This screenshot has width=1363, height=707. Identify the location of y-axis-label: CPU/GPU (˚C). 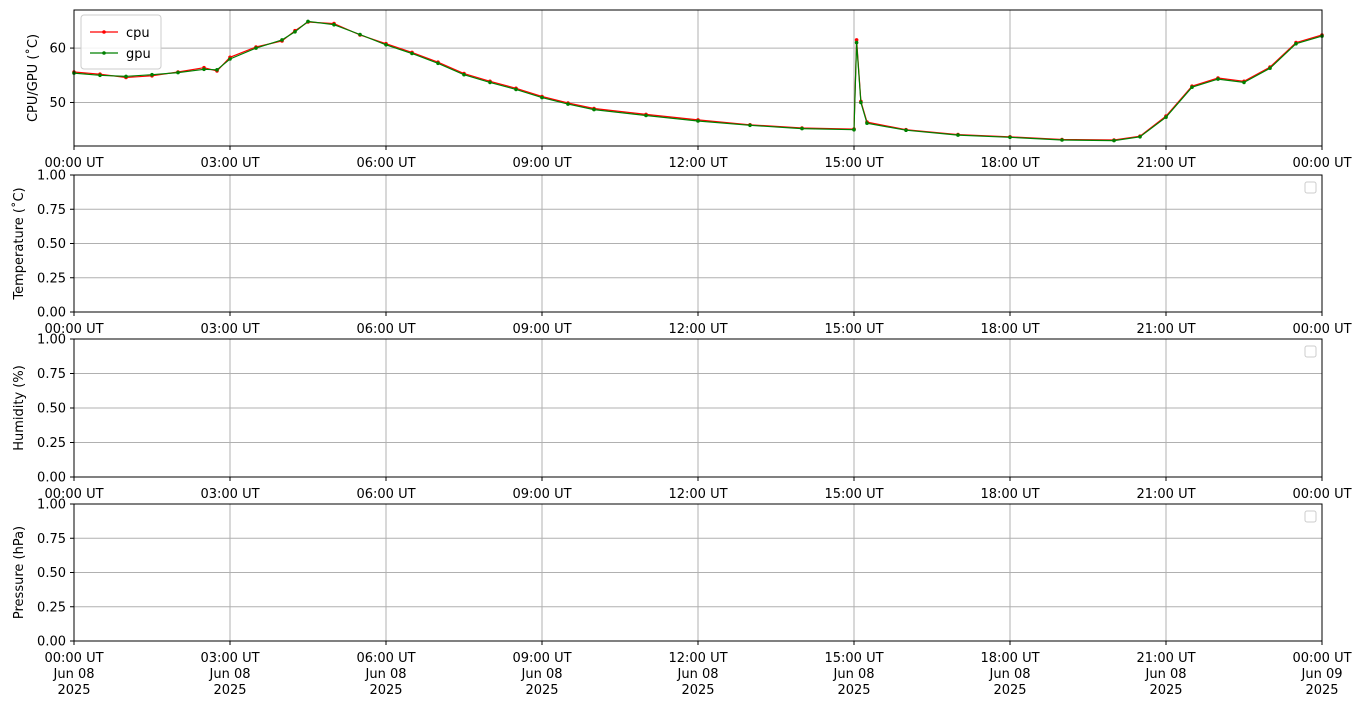
(33, 78).